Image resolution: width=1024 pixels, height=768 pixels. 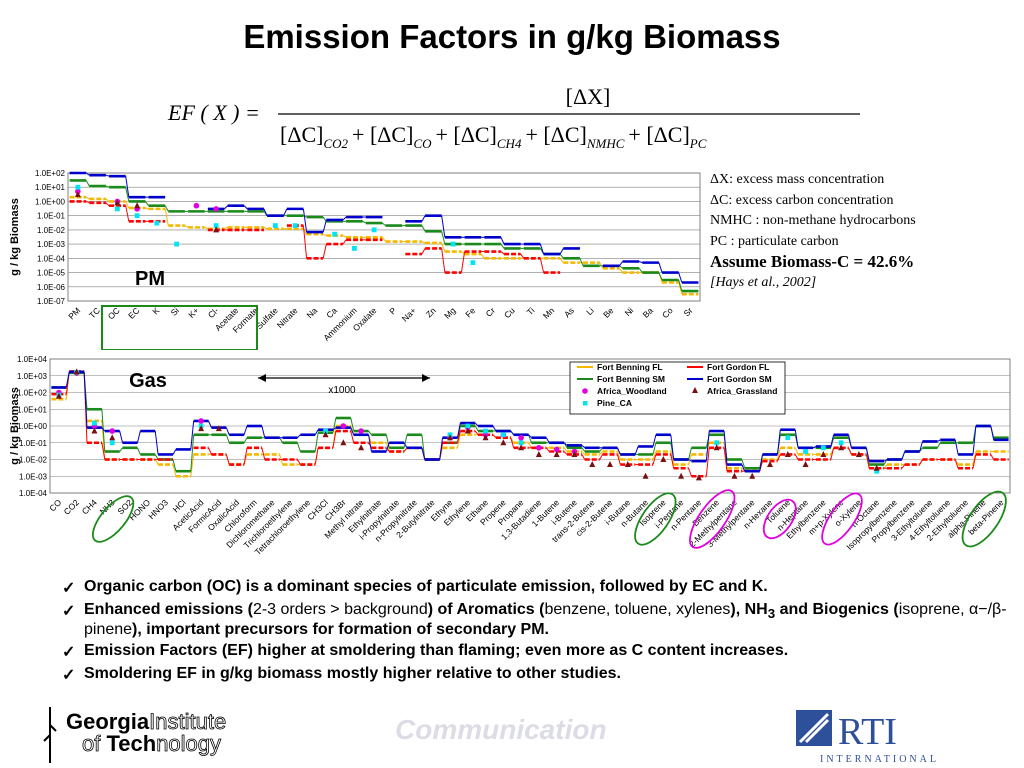 What do you see at coordinates (146, 721) in the screenshot?
I see `svg-text: GeorgiaInstitute` at bounding box center [146, 721].